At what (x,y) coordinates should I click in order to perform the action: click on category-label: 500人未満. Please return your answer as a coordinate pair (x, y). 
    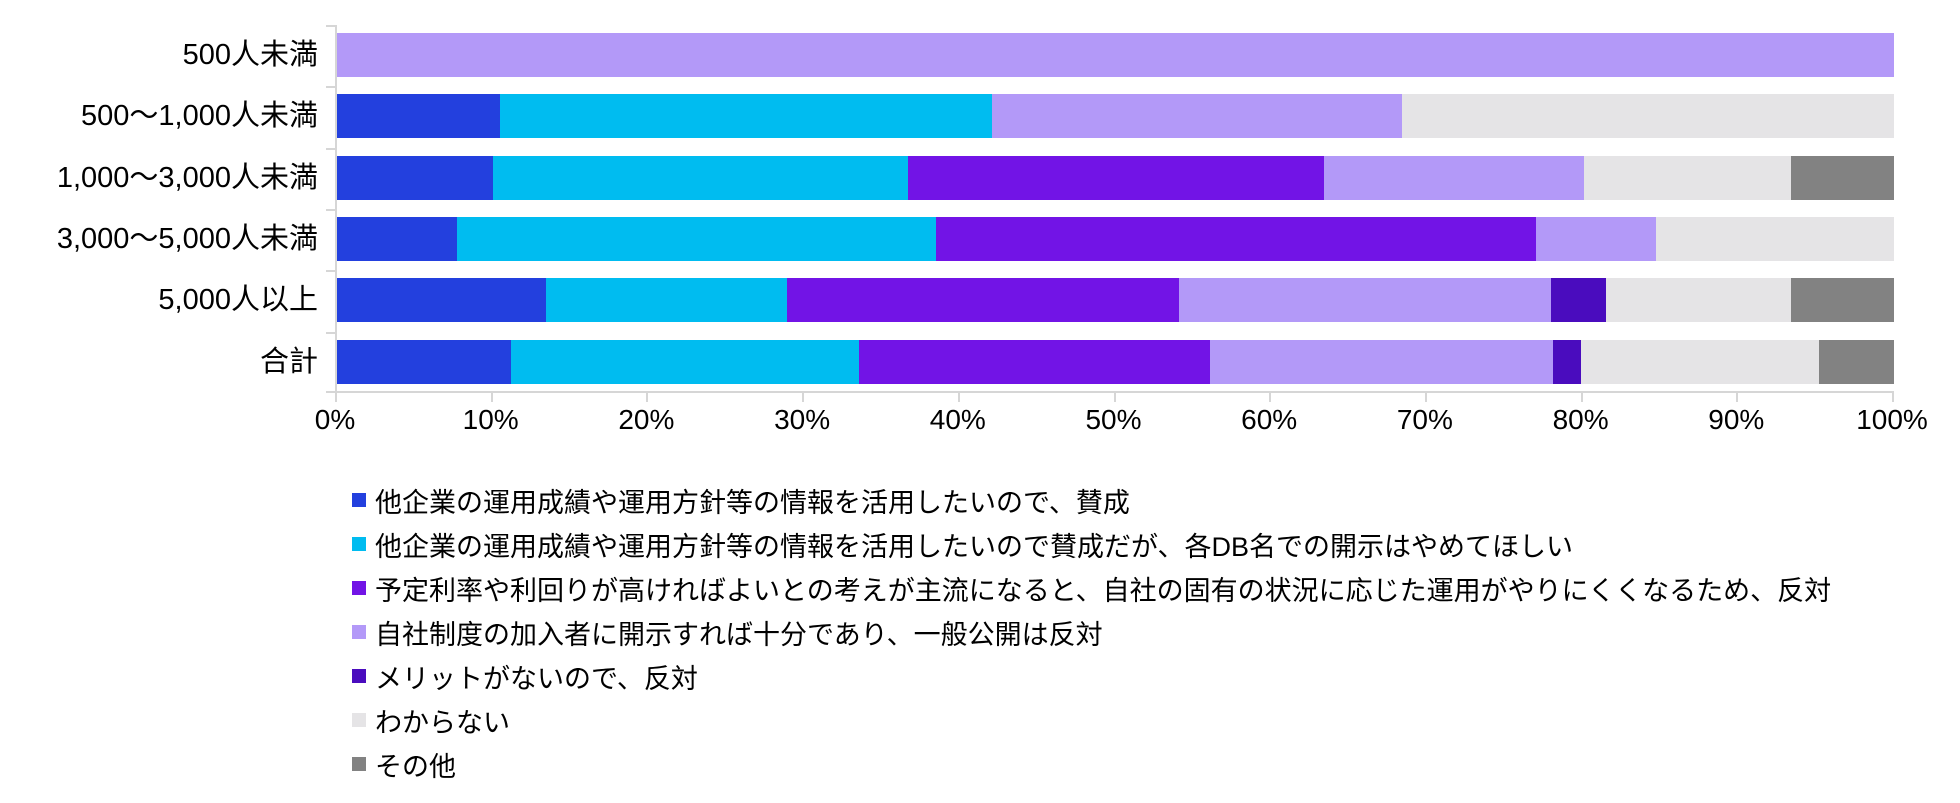
    Looking at the image, I should click on (250, 55).